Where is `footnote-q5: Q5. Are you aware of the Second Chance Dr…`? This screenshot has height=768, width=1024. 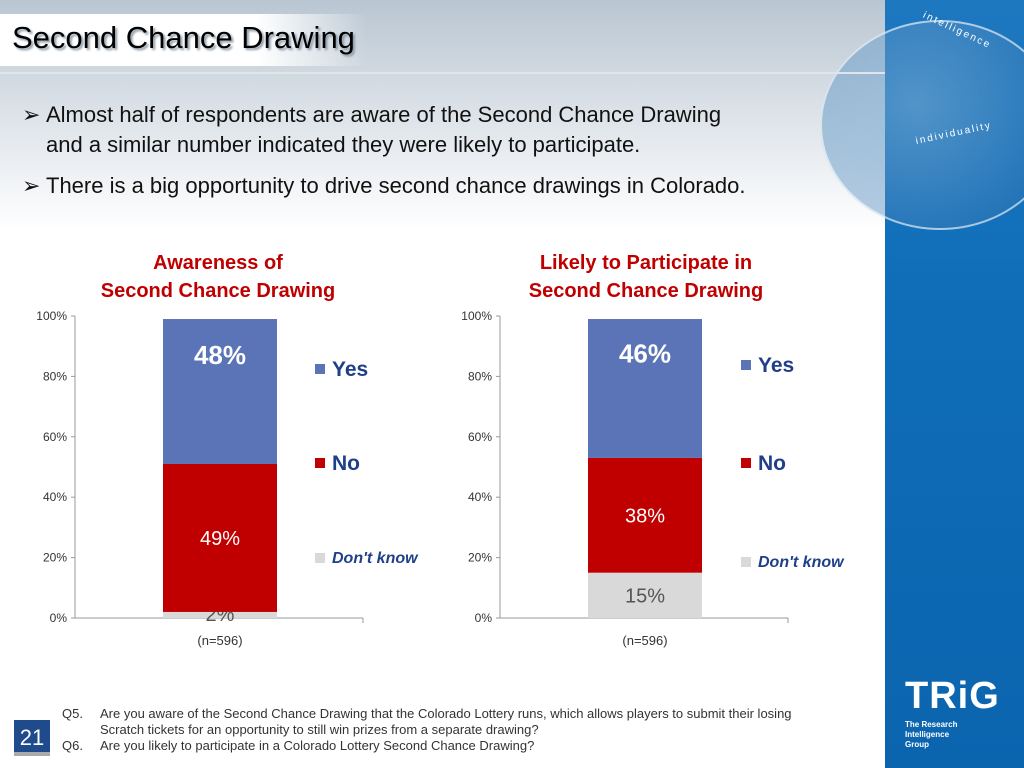 footnote-q5: Q5. Are you aware of the Second Chance Dr… is located at coordinates (427, 721).